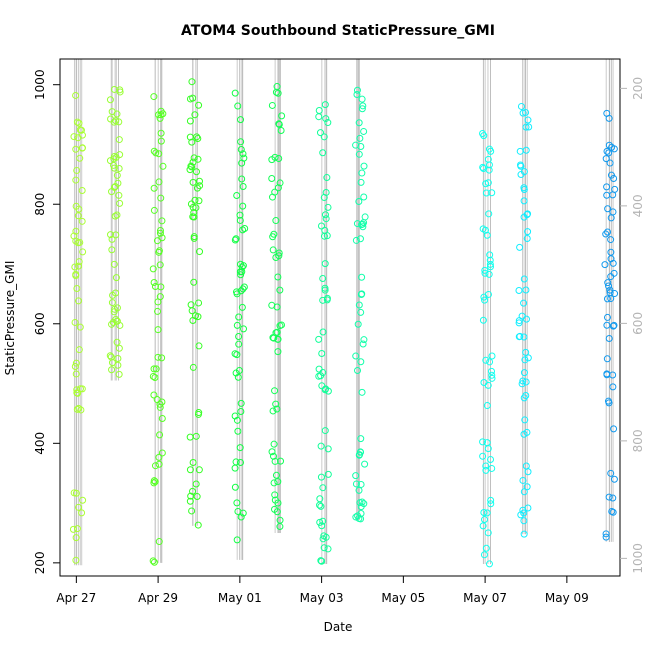 The image size is (650, 650). Describe the element at coordinates (338, 627) in the screenshot. I see `x-axis-label: Date` at that location.